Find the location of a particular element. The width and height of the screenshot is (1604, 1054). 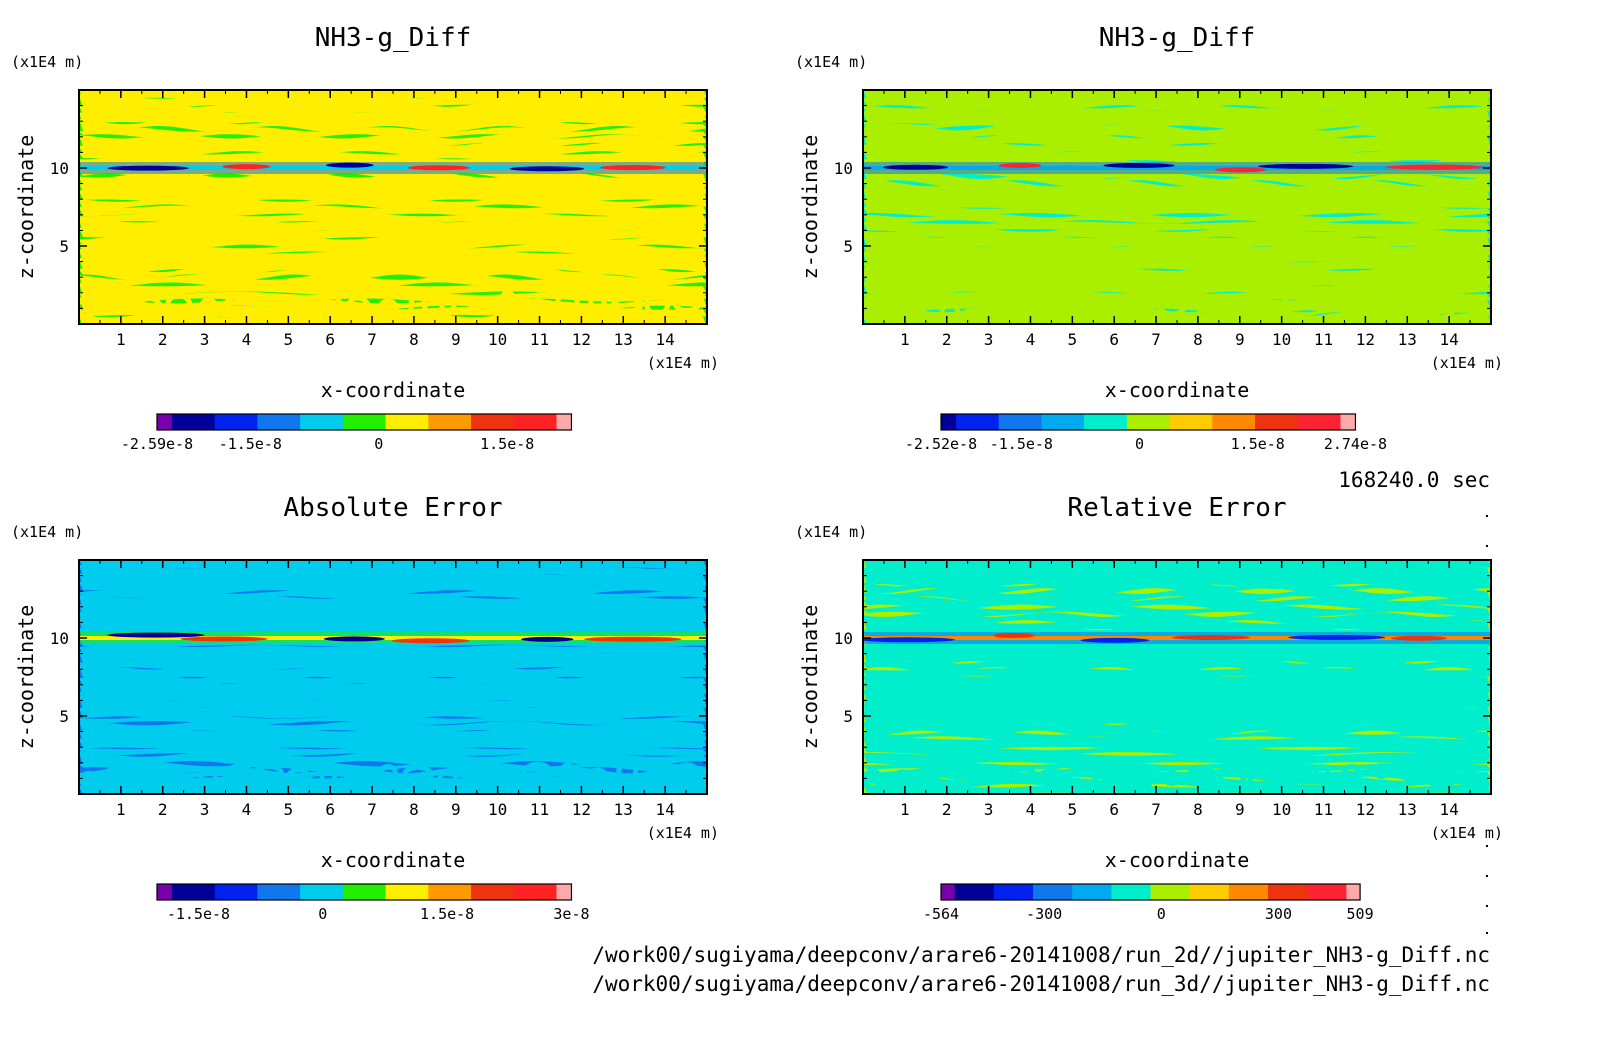

colorbar-label: -300 is located at coordinates (1044, 914).